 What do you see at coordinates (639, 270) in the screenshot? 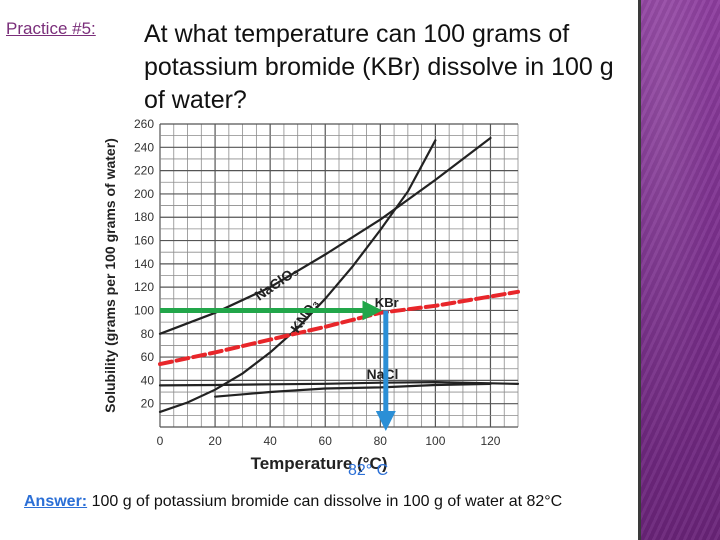
I see `sidebar-divider` at bounding box center [639, 270].